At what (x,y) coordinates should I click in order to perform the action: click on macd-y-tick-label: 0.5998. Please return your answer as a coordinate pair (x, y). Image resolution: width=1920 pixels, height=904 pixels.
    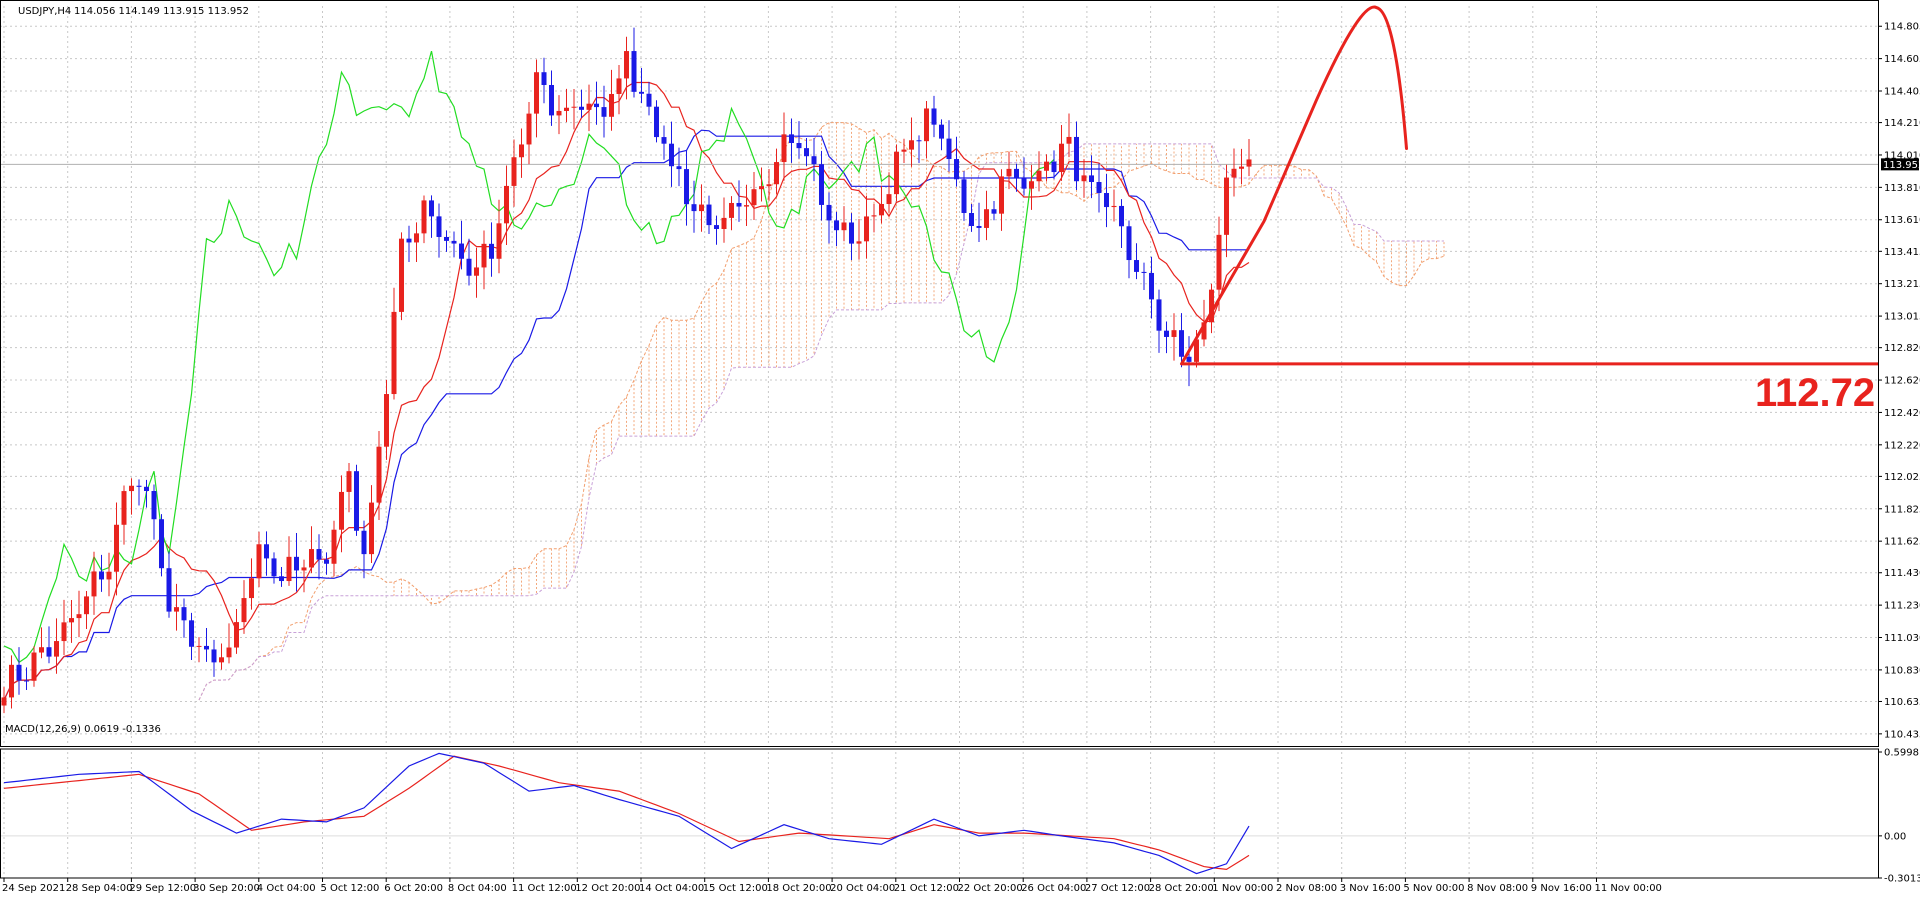
    Looking at the image, I should click on (1901, 753).